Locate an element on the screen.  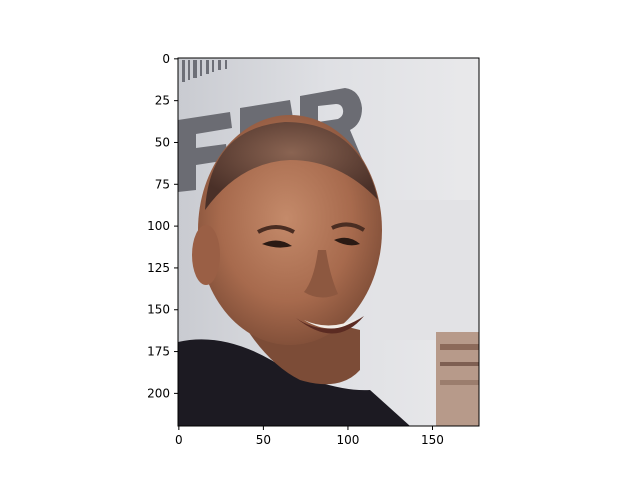
background-panel is located at coordinates (429, 270).